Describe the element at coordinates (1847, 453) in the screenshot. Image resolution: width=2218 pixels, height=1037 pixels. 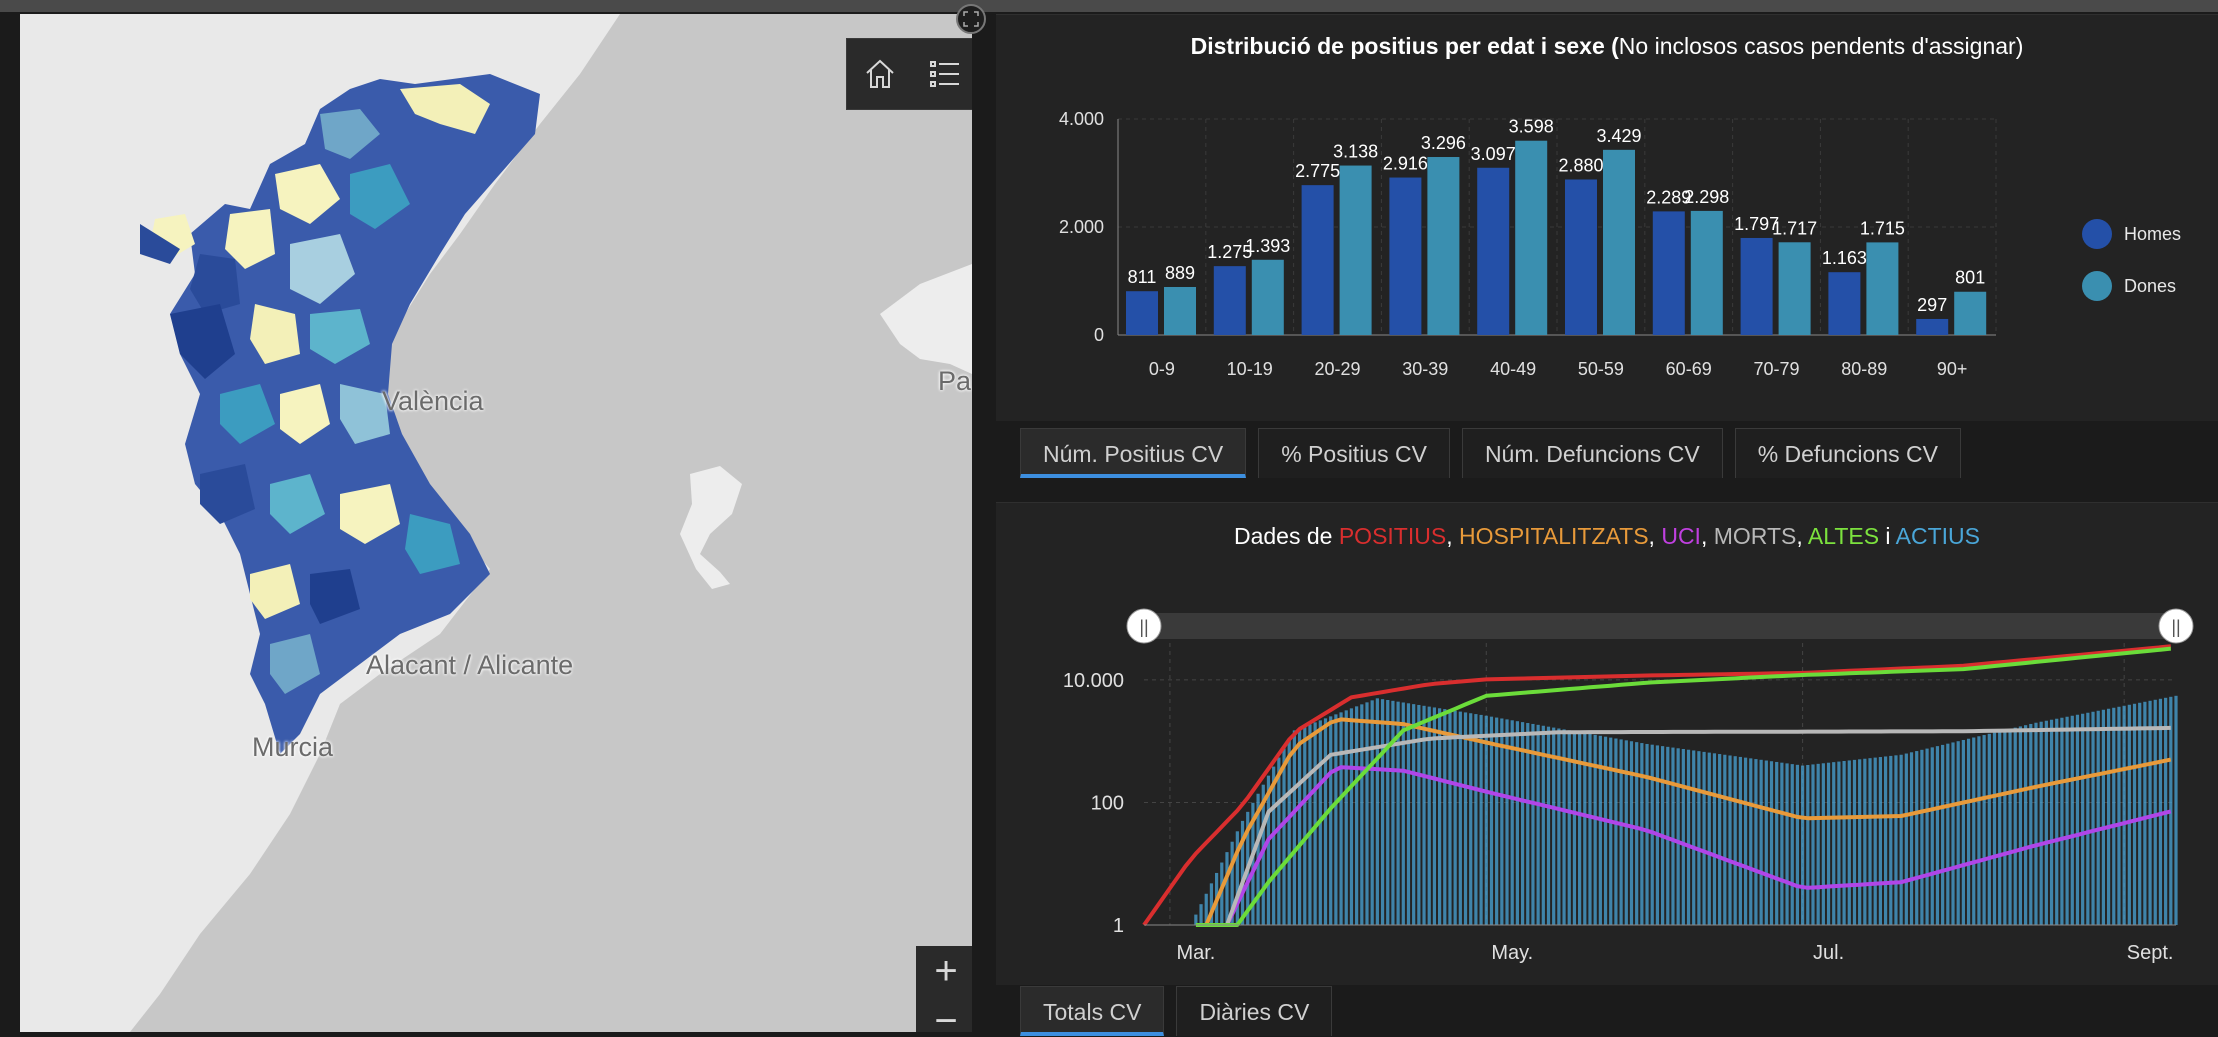
I see `tab-pct-defuncions: % Defuncions CV` at that location.